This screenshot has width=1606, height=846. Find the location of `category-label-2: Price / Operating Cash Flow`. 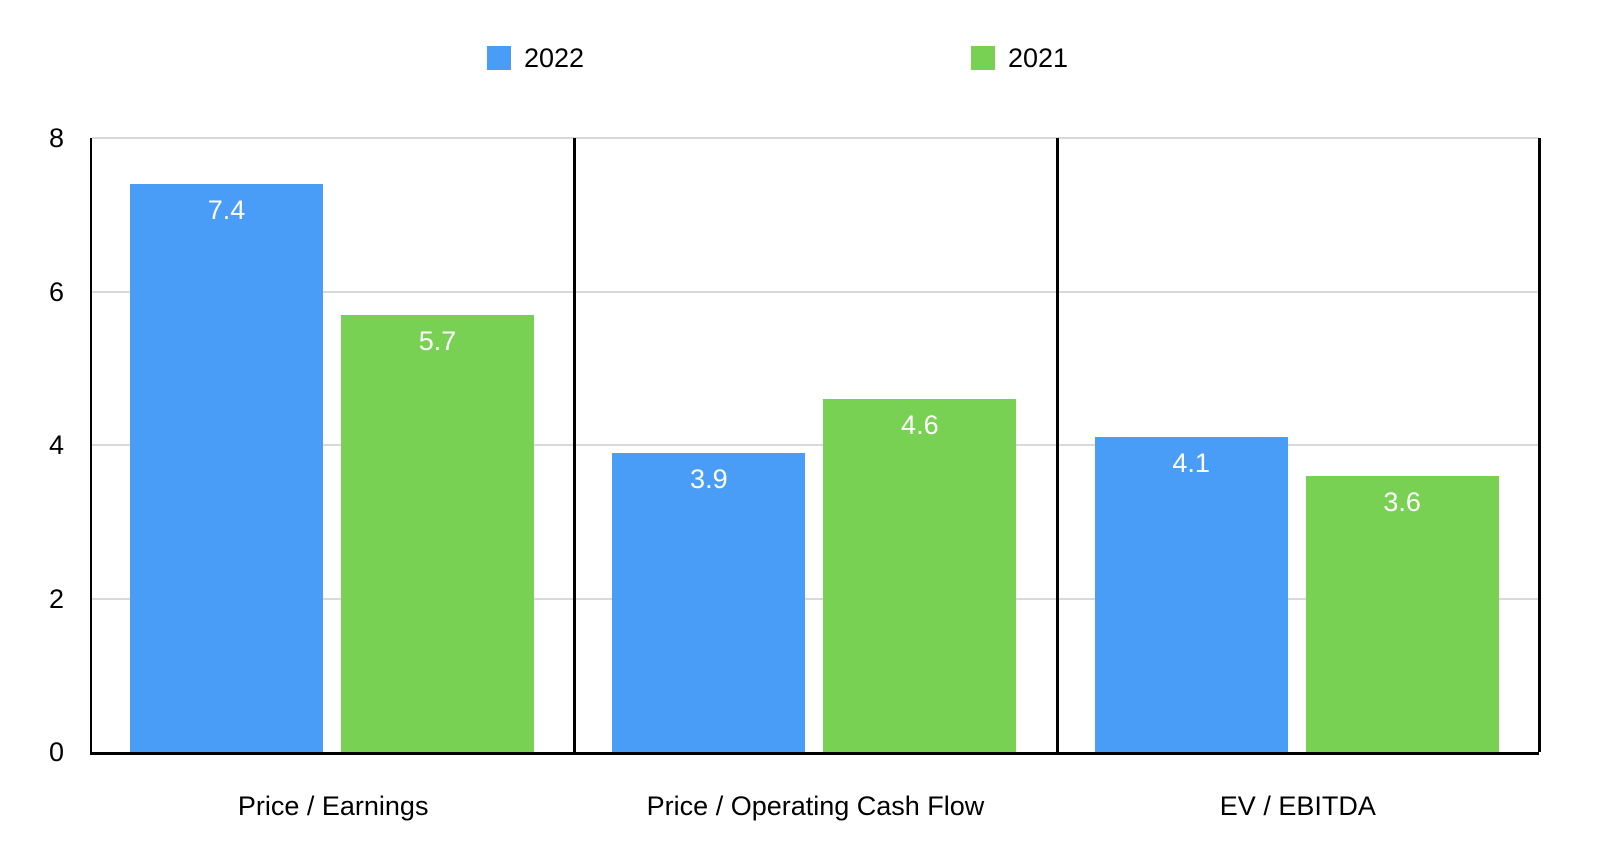

category-label-2: Price / Operating Cash Flow is located at coordinates (815, 806).